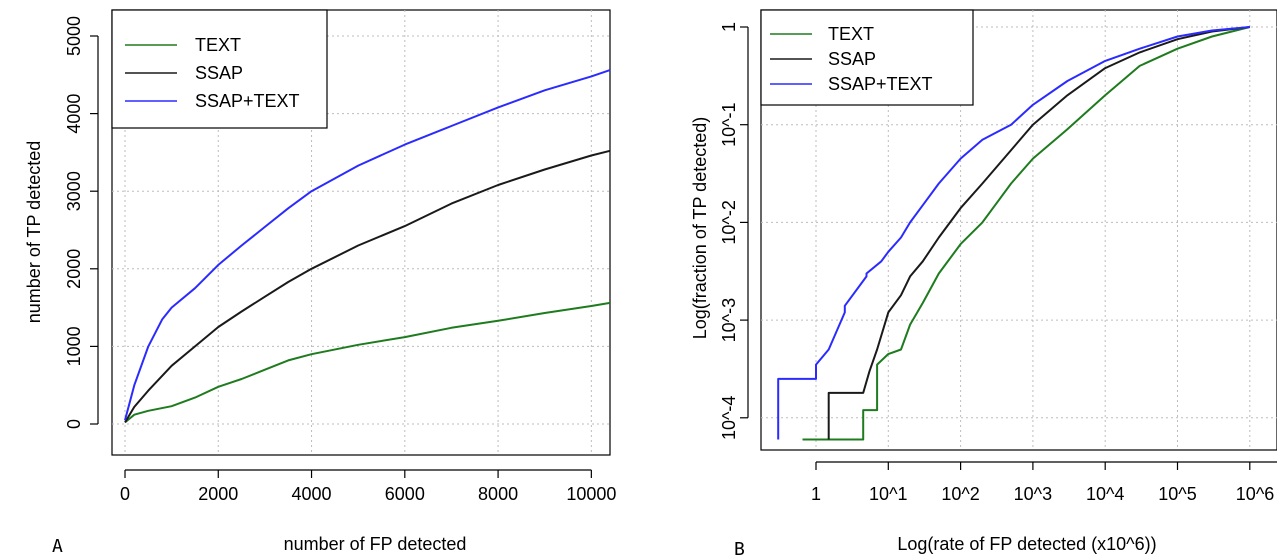 Image resolution: width=1277 pixels, height=557 pixels. I want to click on panel-b-x-tick-label: 10^1, so click(888, 494).